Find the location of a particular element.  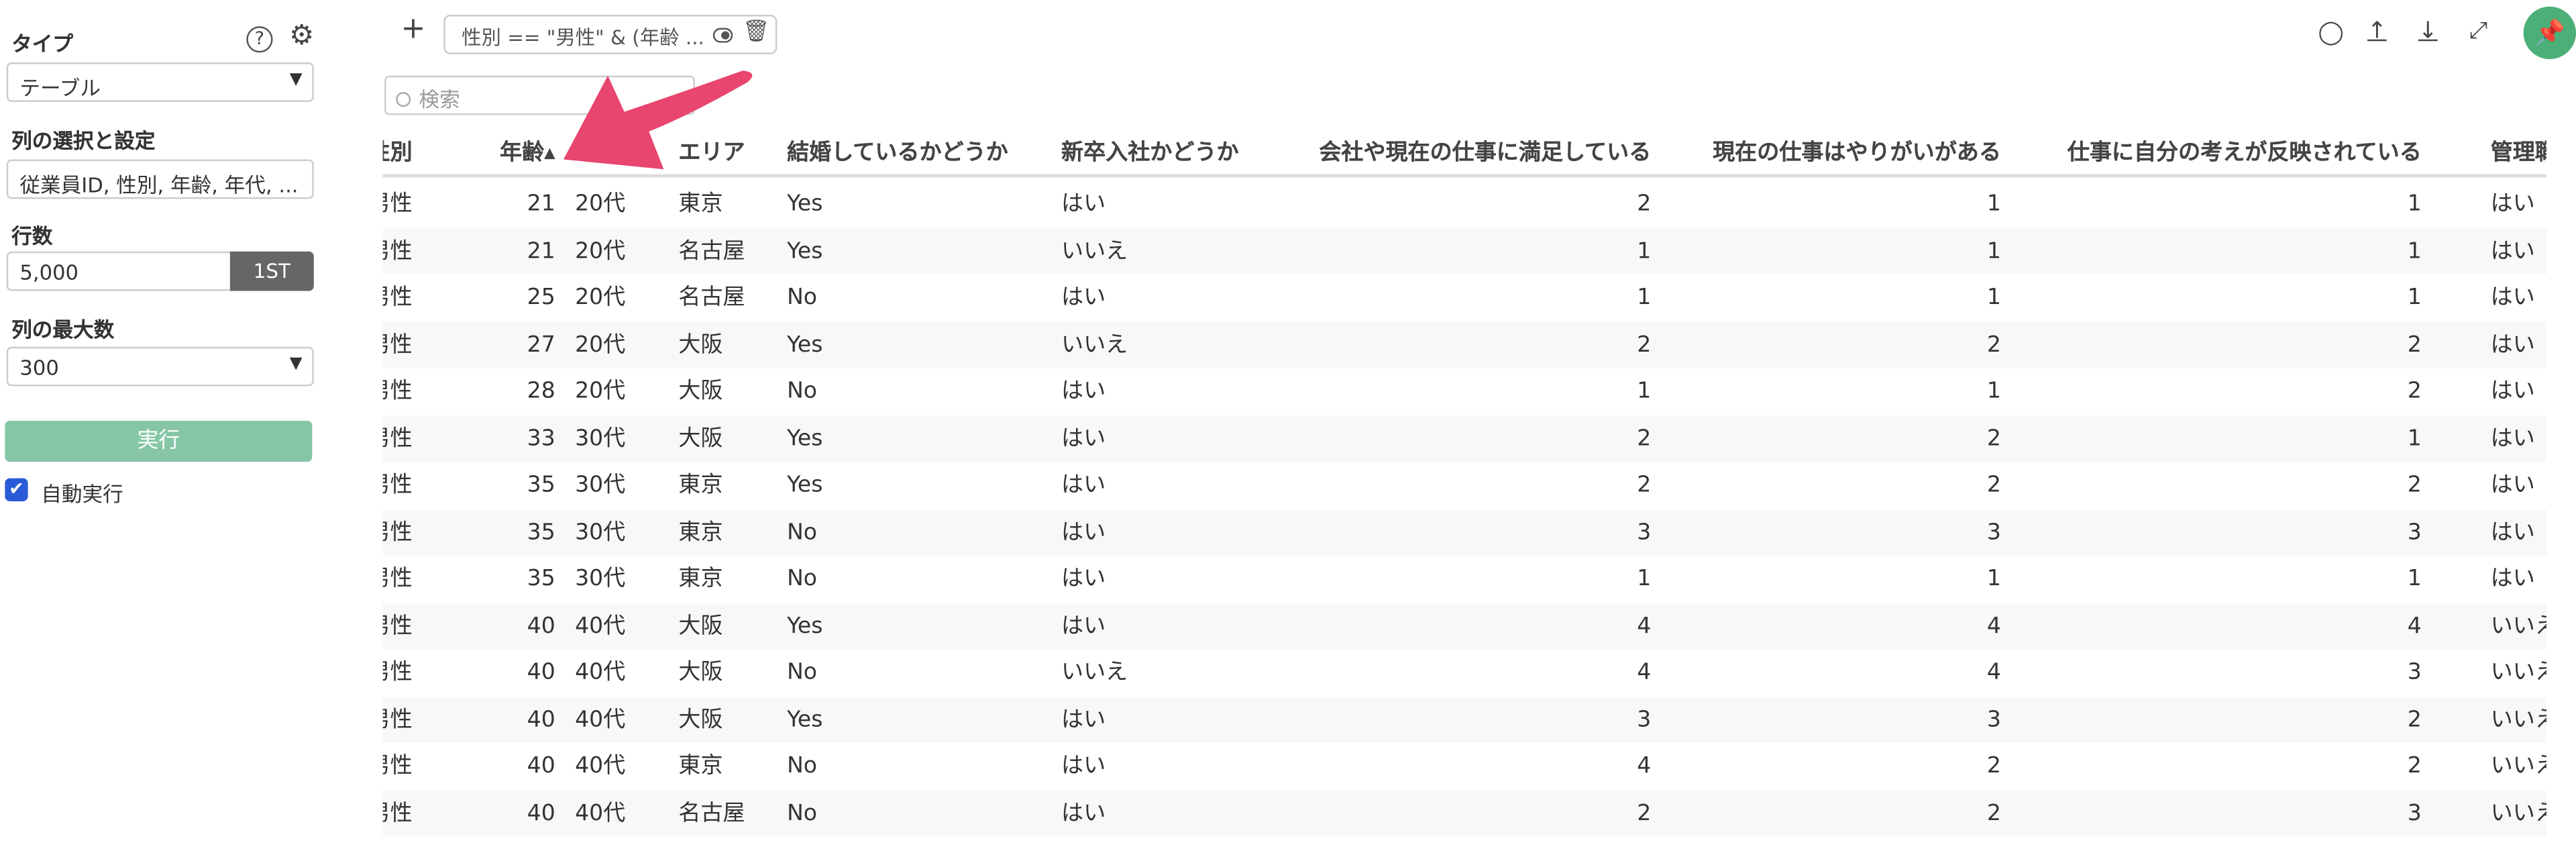

table-row: 男性 21 20代 名古屋 Yes いいえ 1 1 1 はい is located at coordinates (1464, 251).